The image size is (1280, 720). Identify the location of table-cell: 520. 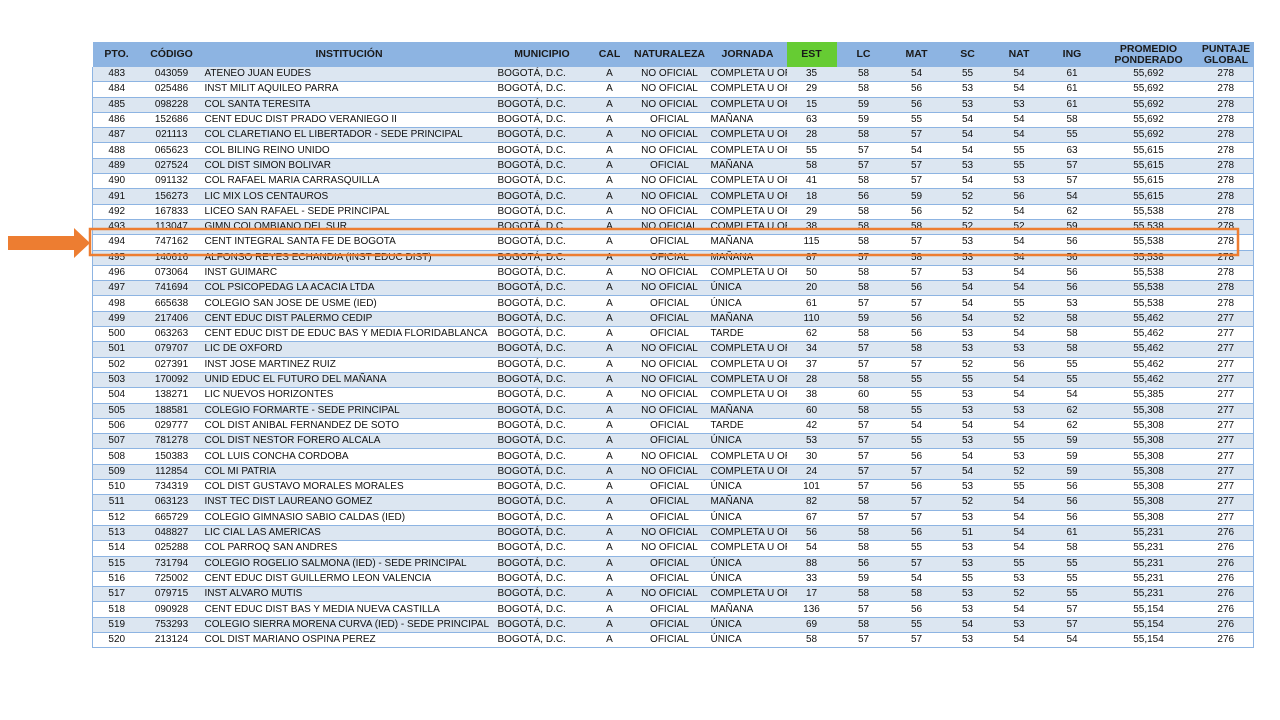
(116, 640).